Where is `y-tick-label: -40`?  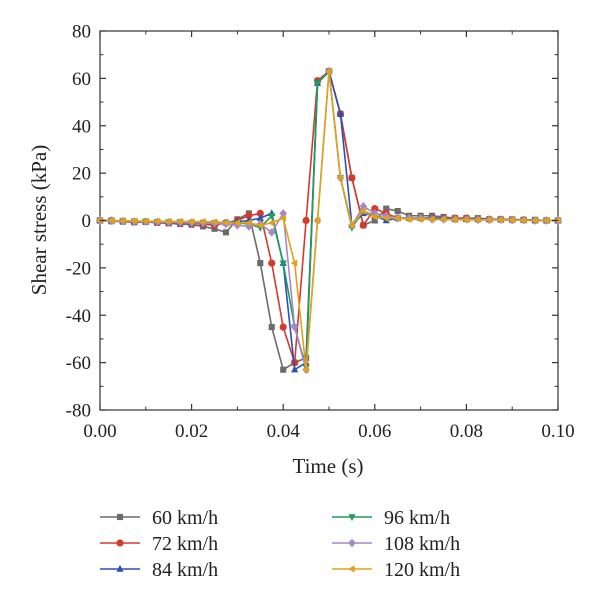
y-tick-label: -40 is located at coordinates (78, 316).